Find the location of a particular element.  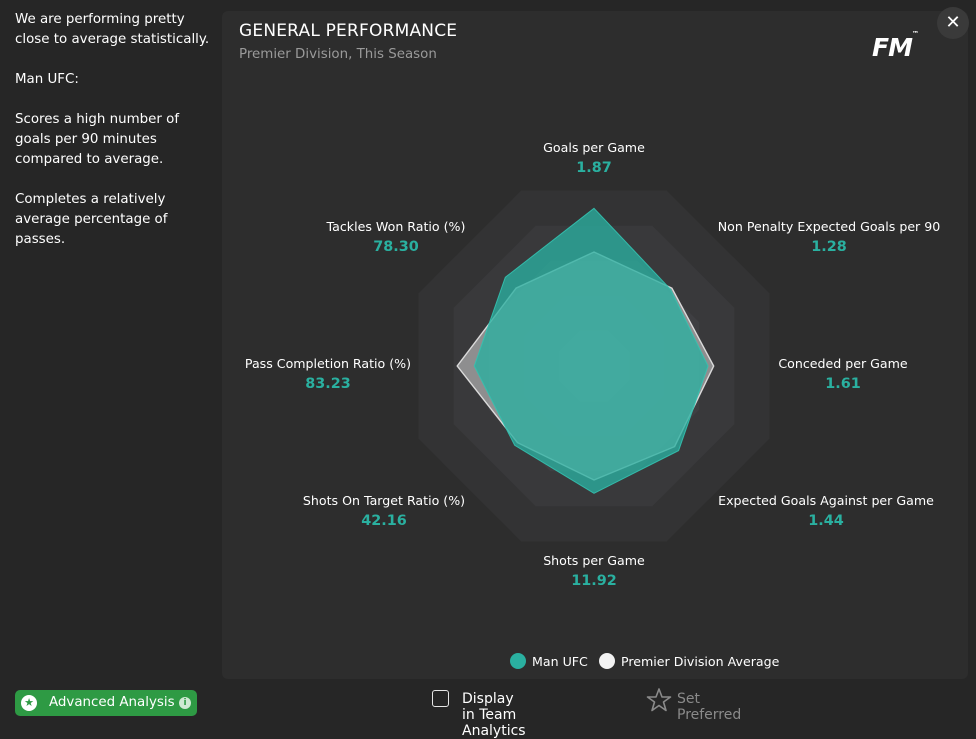

close-icon: ✕ is located at coordinates (953, 22).